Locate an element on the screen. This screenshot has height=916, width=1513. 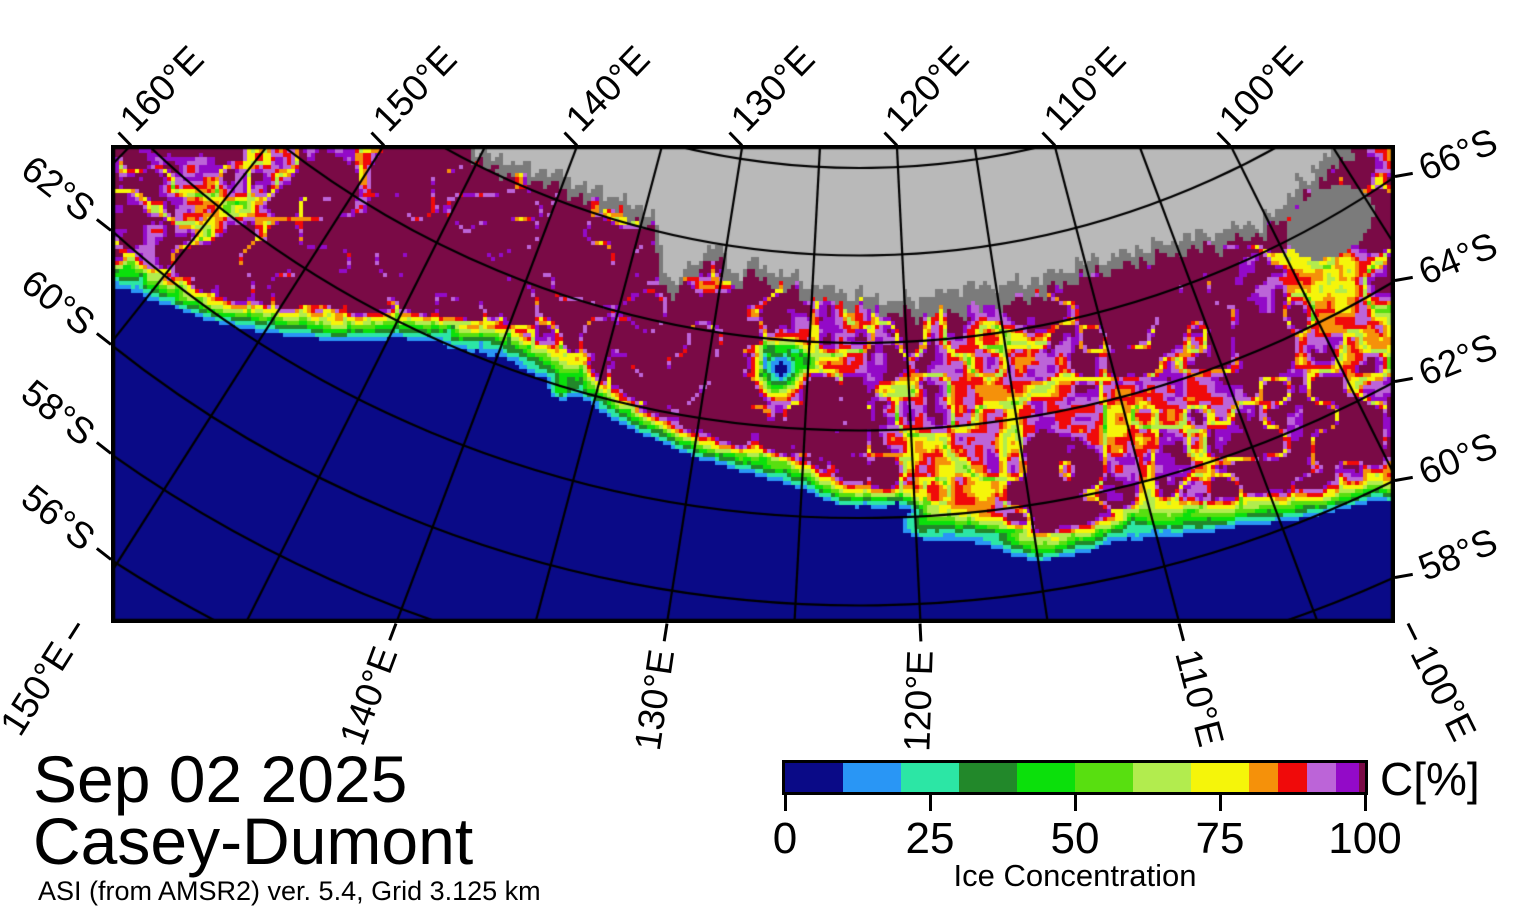
bottom-axis-label-110E: 110°E is located at coordinates (1199, 698).